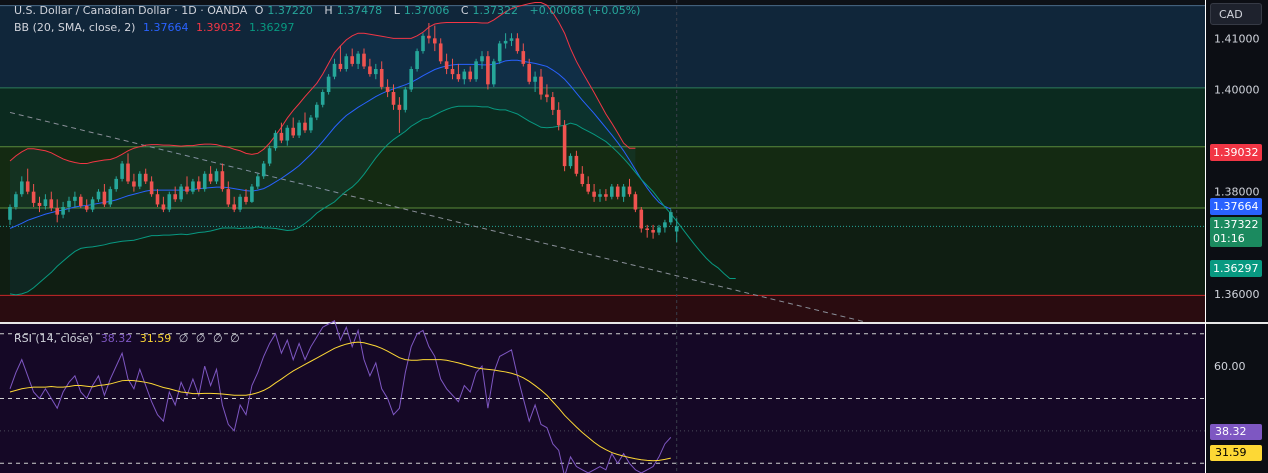  What do you see at coordinates (495, 10) in the screenshot?
I see `close-value: 1.37322` at bounding box center [495, 10].